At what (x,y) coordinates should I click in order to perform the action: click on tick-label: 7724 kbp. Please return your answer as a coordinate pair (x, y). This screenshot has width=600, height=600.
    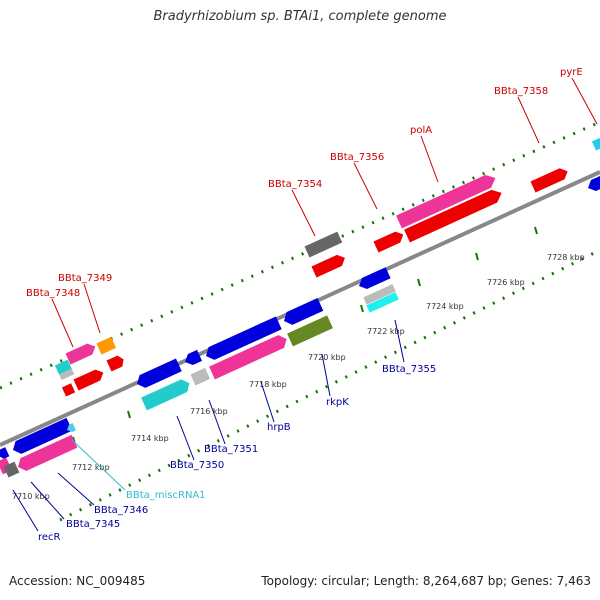
    Looking at the image, I should click on (445, 306).